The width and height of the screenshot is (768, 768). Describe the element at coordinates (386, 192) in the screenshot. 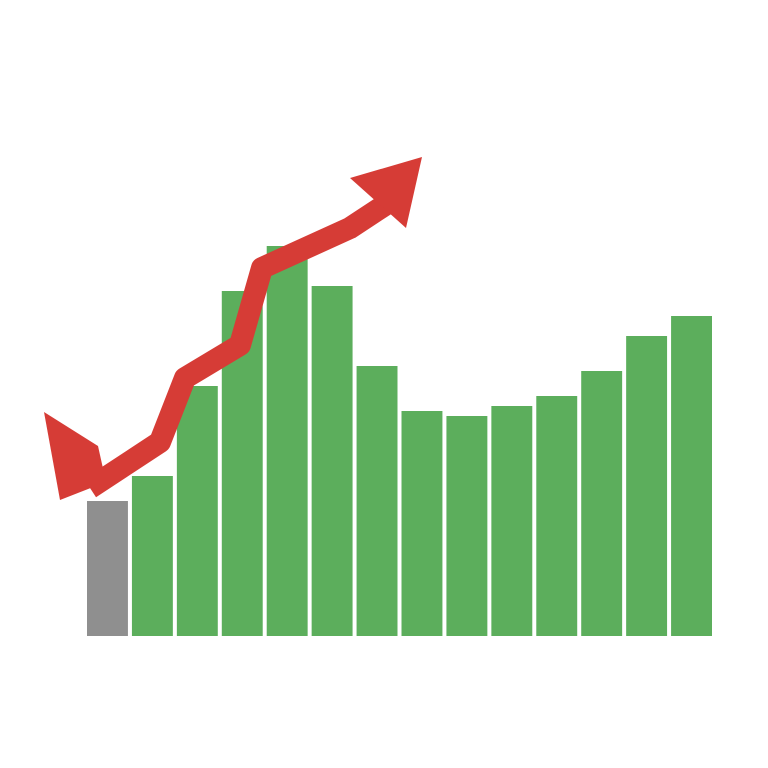

I see `arrow-head-right` at that location.